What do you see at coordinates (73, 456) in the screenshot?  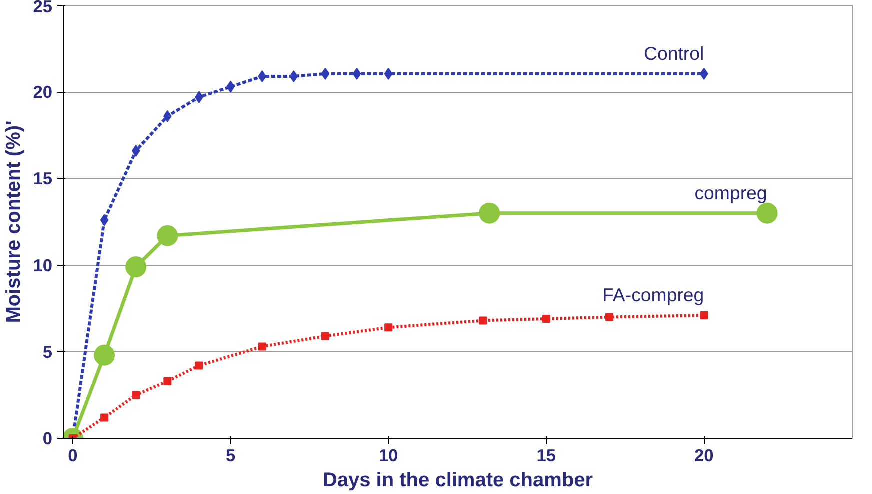 I see `x-tick-label: 0` at bounding box center [73, 456].